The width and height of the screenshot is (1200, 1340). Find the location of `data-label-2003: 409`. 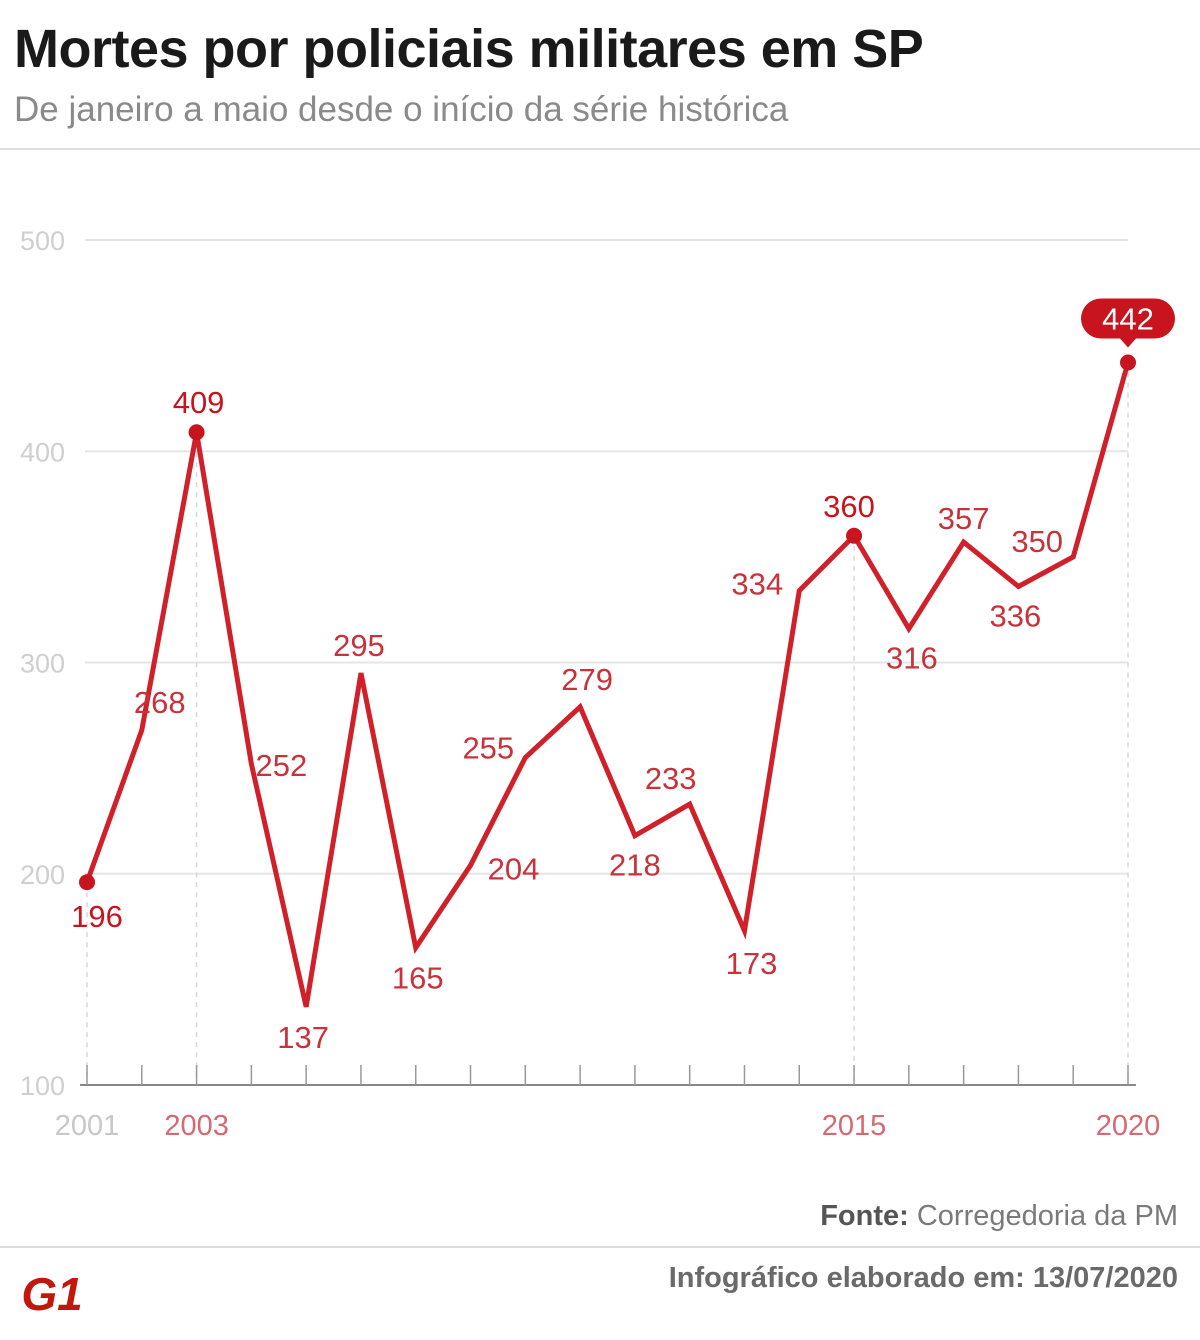

data-label-2003: 409 is located at coordinates (199, 402).